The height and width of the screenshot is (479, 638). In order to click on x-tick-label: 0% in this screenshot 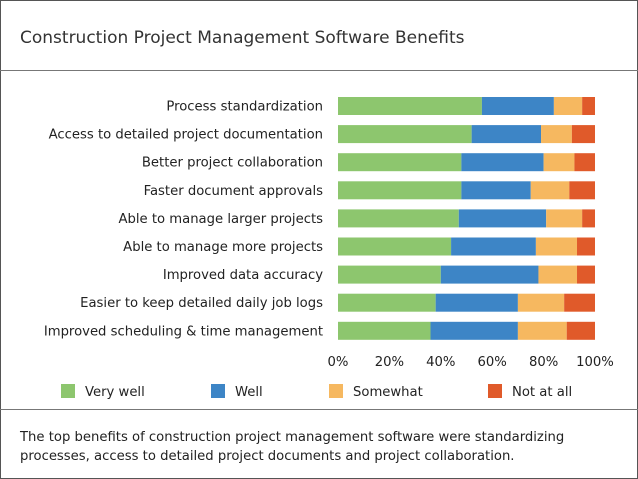, I will do `click(338, 362)`.